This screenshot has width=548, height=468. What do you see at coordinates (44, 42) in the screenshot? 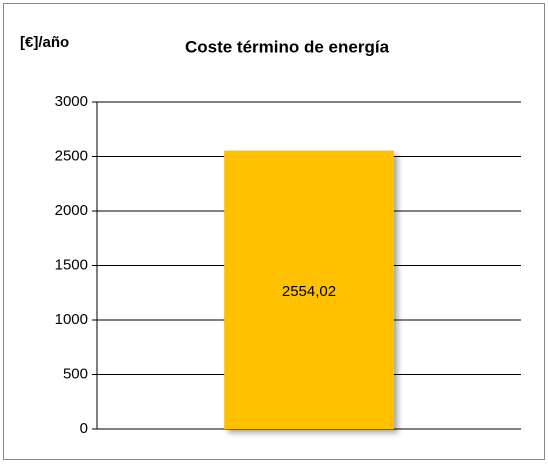
I see `y-axis-title: [€]/año` at bounding box center [44, 42].